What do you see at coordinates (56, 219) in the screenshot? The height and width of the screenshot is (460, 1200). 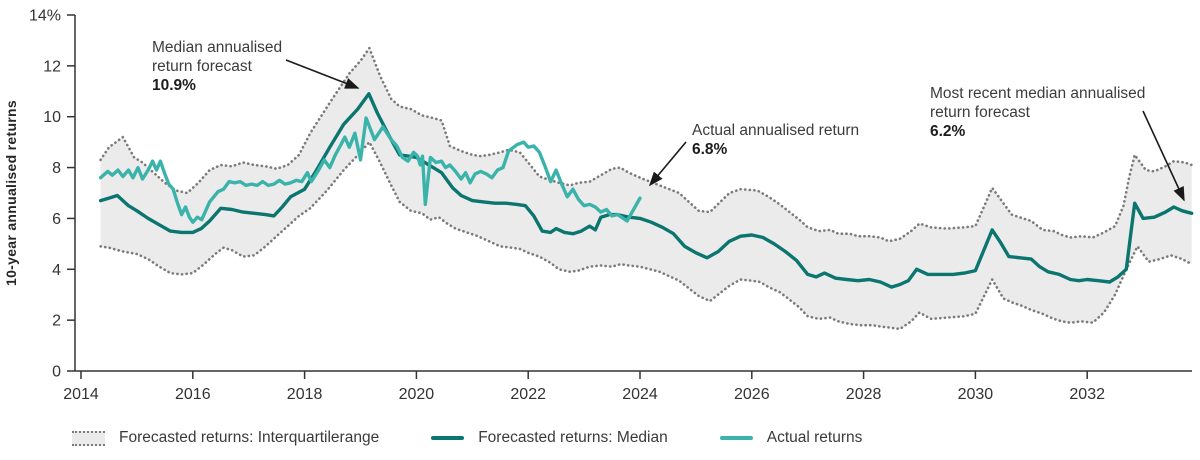 I see `y-tick-label: 6` at bounding box center [56, 219].